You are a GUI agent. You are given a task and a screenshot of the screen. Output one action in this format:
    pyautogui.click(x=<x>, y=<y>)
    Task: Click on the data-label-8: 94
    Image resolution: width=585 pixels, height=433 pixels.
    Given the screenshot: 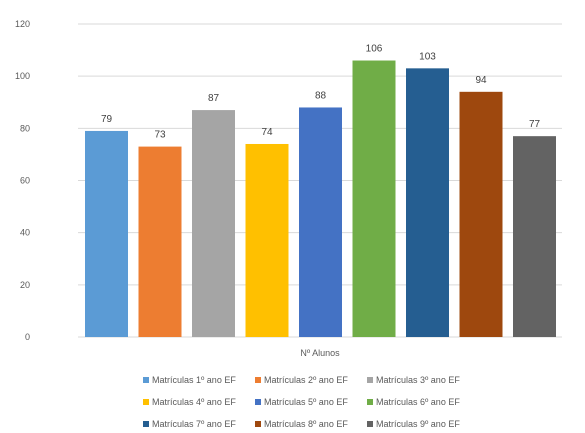 What is the action you would take?
    pyautogui.click(x=481, y=80)
    